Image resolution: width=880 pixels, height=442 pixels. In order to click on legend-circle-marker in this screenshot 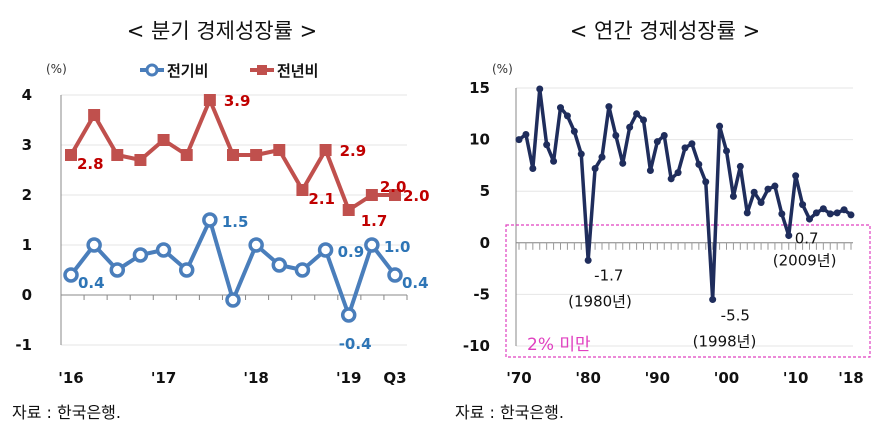, I will do `click(152, 70)`.